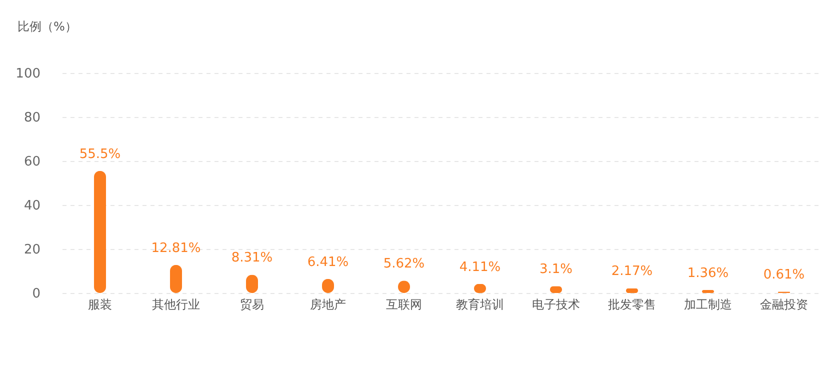  I want to click on x-tick-label: 电子技术, so click(556, 305).